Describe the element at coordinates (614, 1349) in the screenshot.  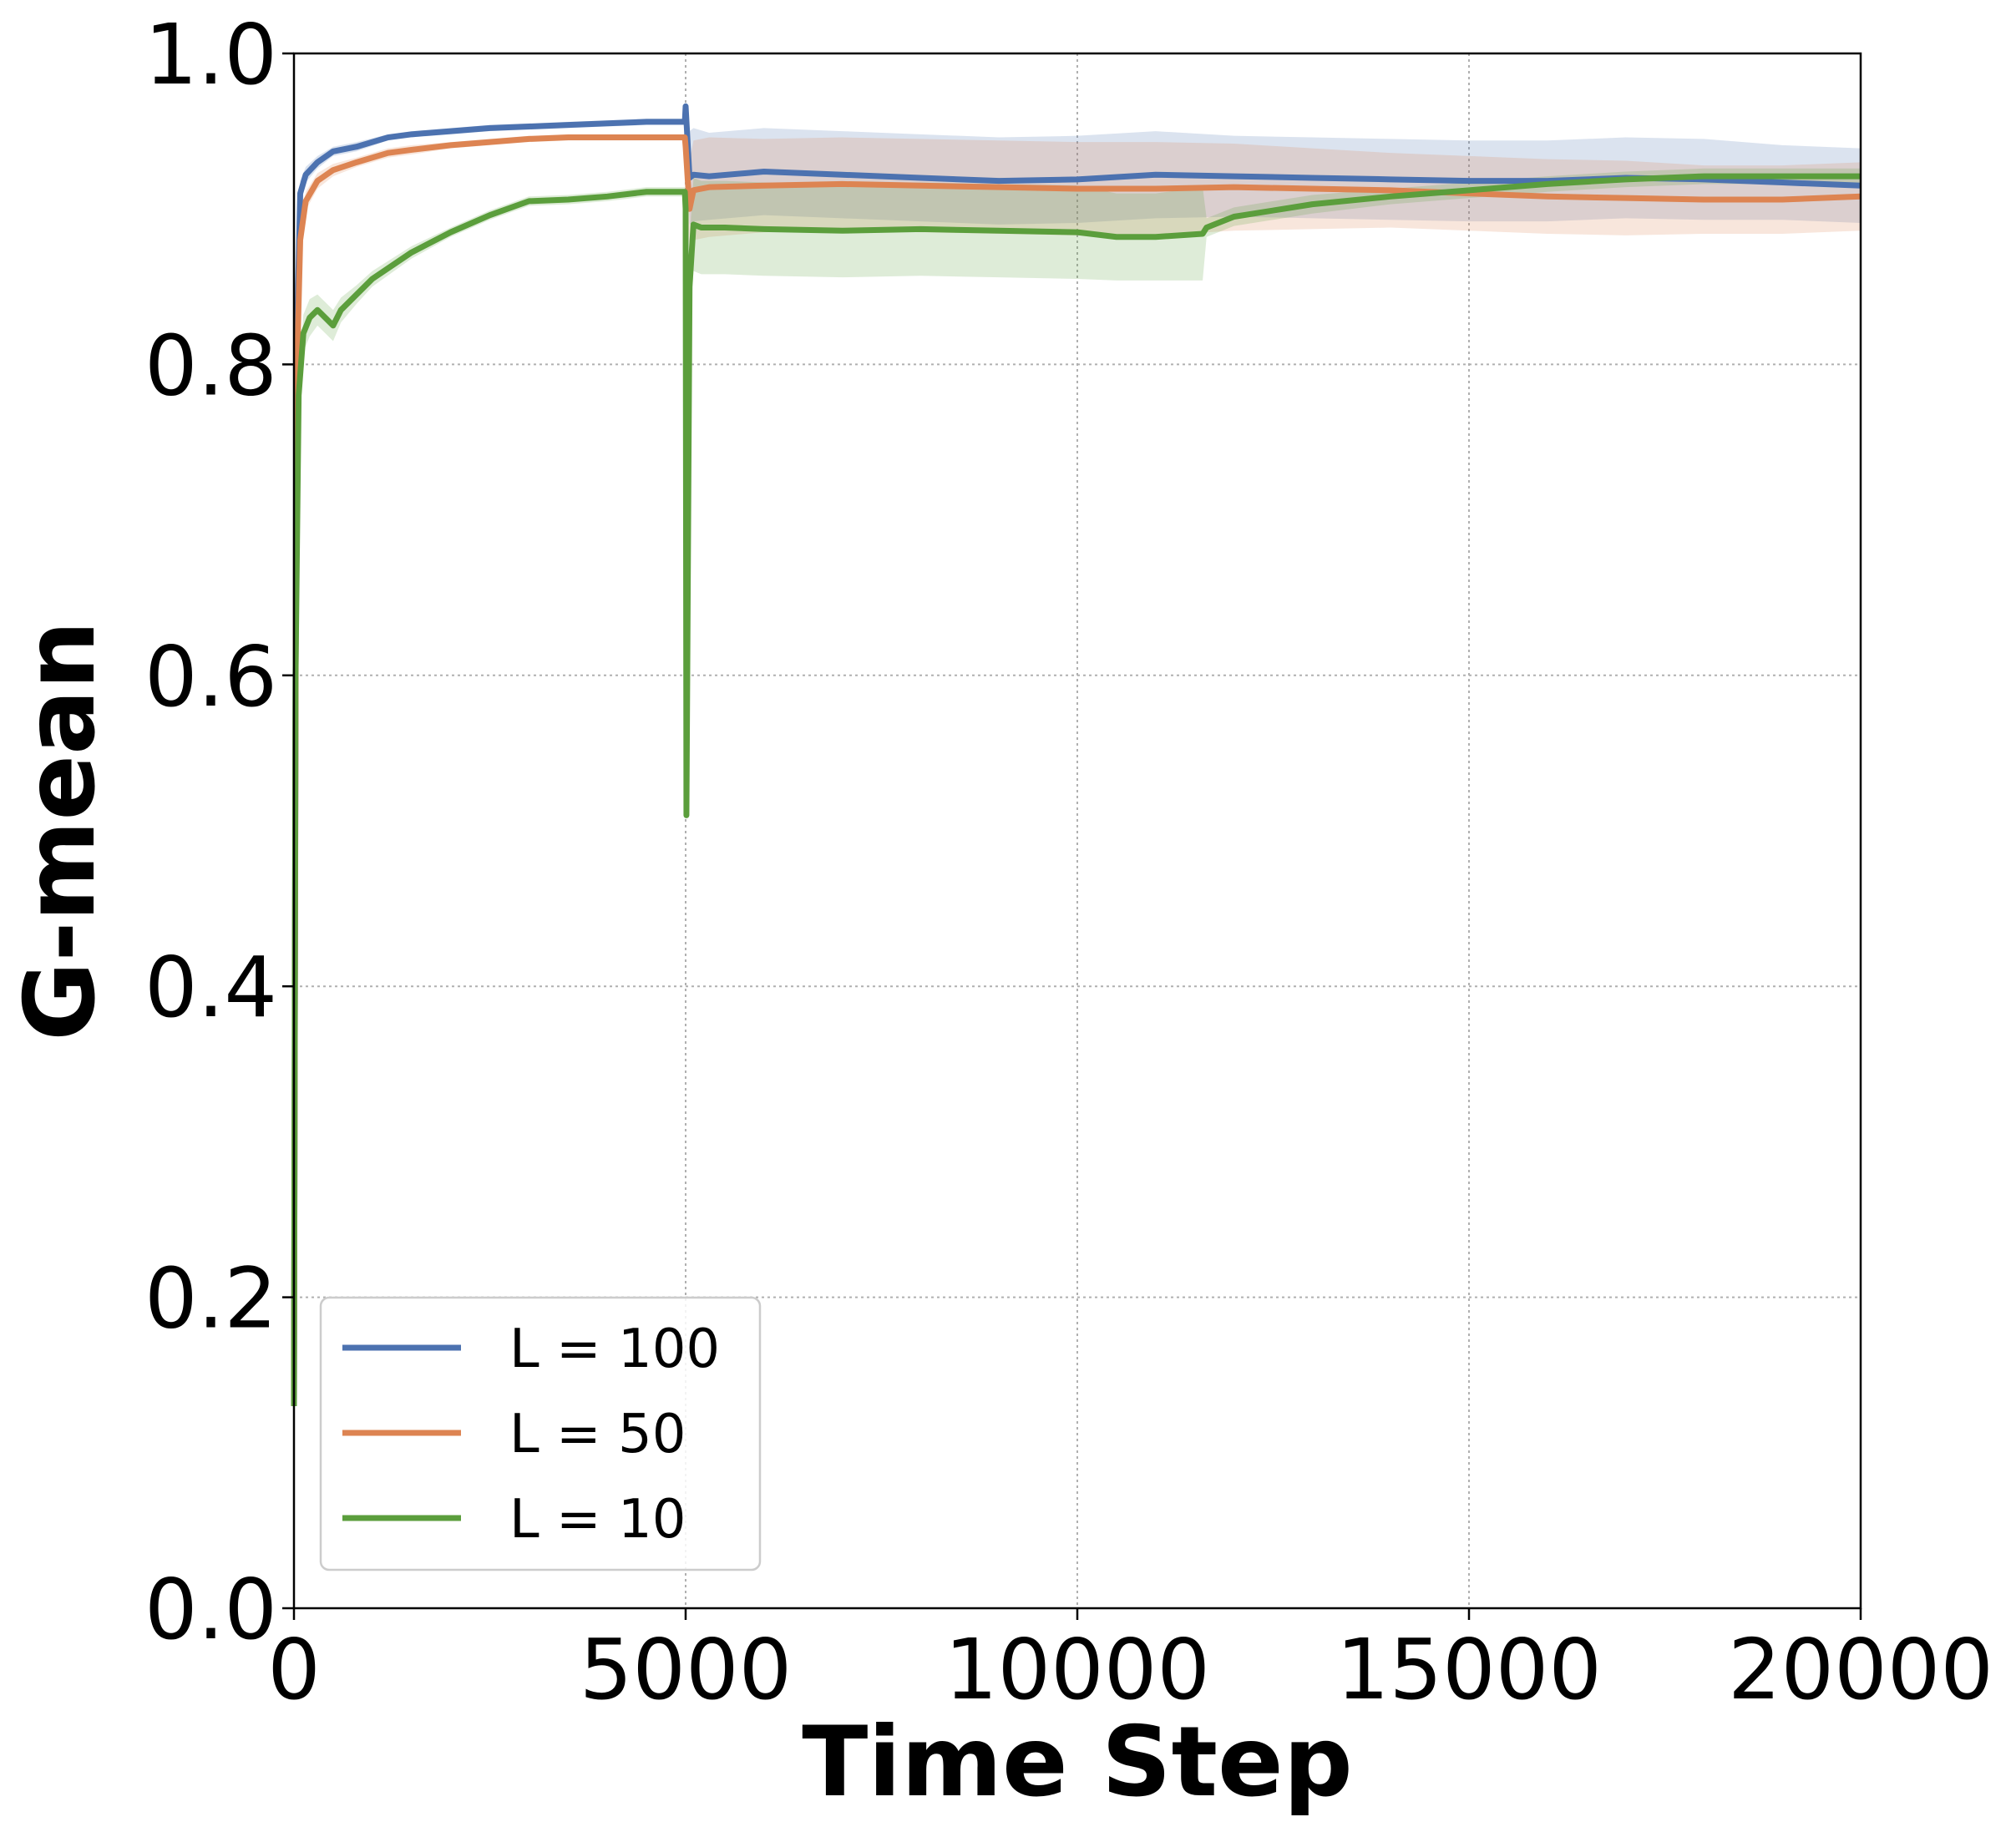
I see `legend-label: L = 100` at that location.